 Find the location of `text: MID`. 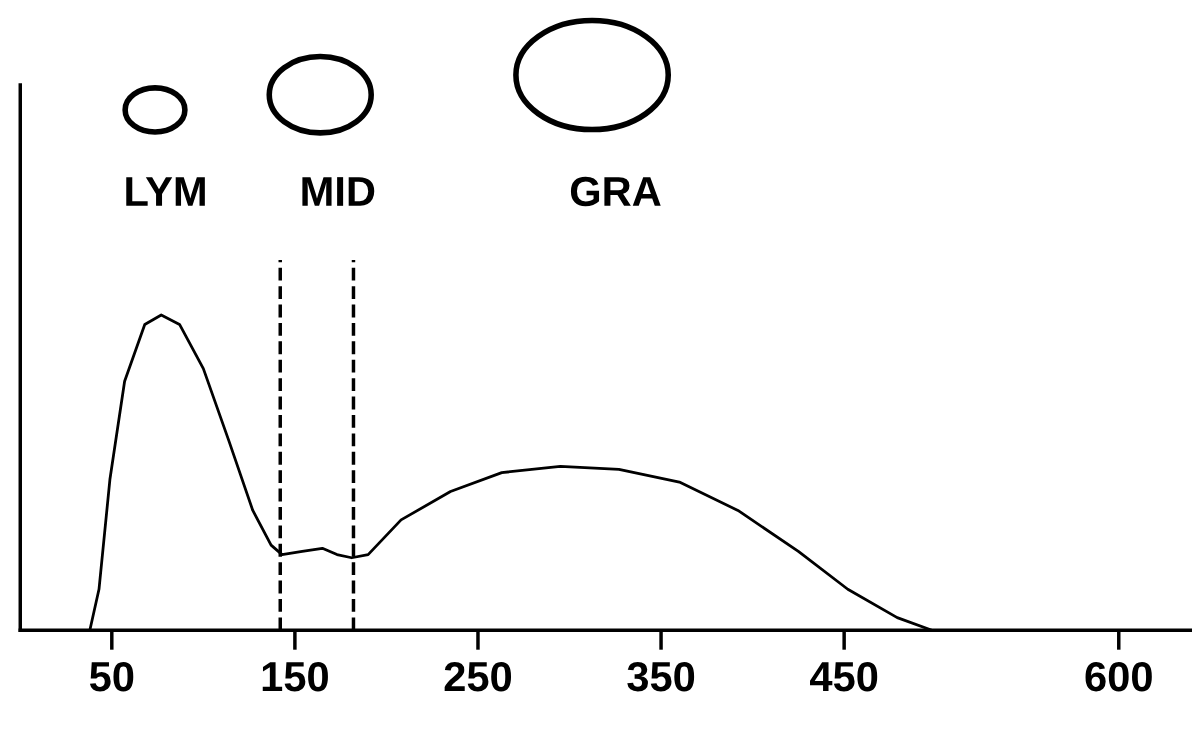

text: MID is located at coordinates (338, 191).